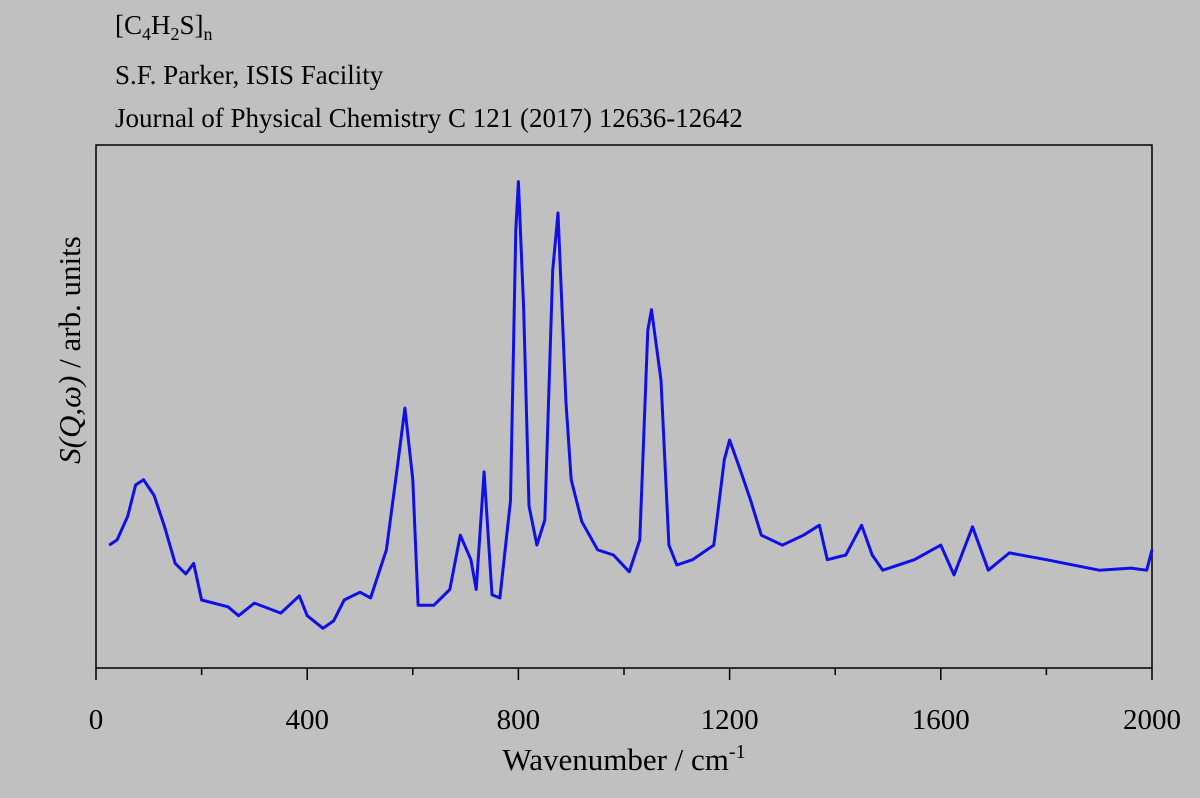 Image resolution: width=1200 pixels, height=798 pixels. Describe the element at coordinates (208, 34) in the screenshot. I see `title-part: n` at that location.